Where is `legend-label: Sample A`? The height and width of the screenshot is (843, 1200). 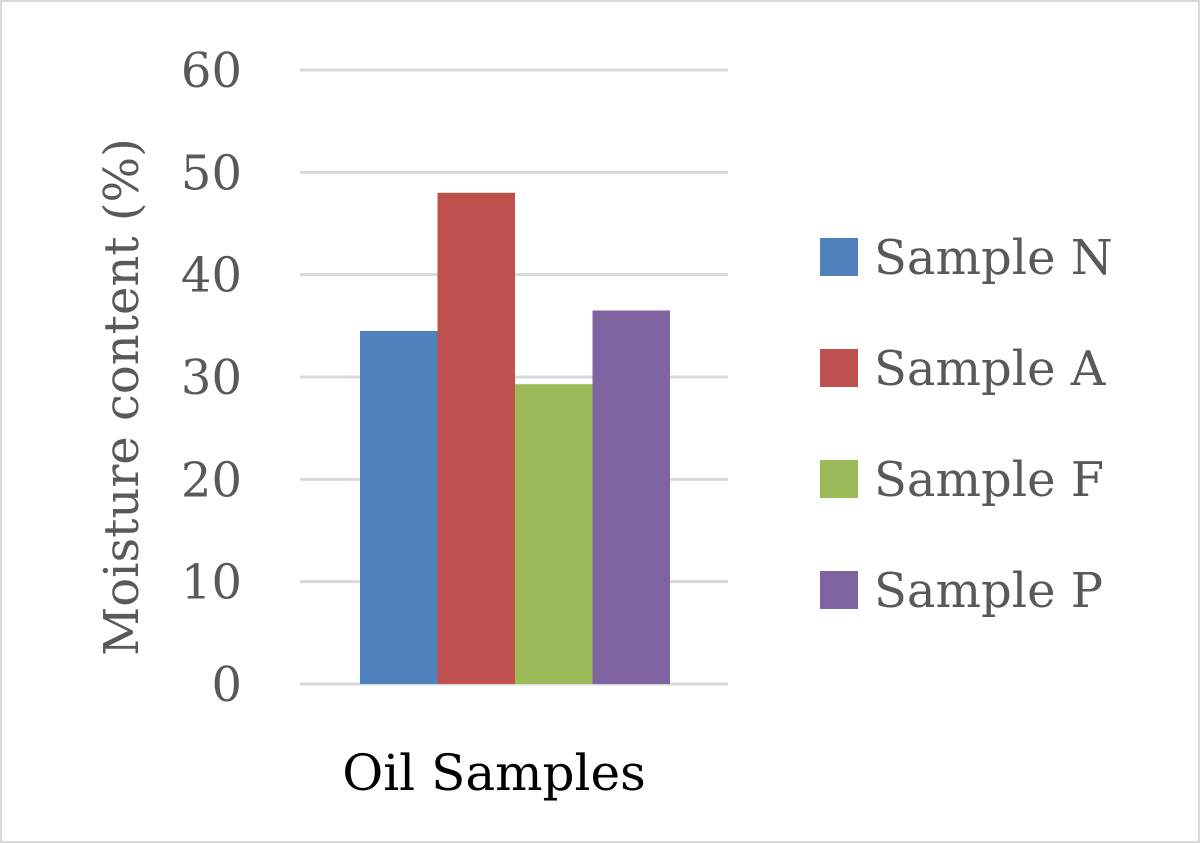 legend-label: Sample A is located at coordinates (990, 369).